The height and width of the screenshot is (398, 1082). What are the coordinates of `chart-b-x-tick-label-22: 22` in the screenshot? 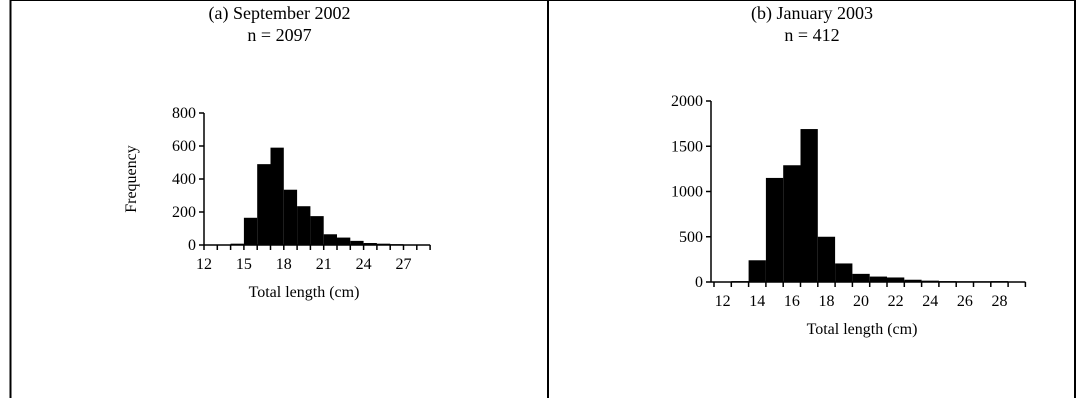 It's located at (896, 301).